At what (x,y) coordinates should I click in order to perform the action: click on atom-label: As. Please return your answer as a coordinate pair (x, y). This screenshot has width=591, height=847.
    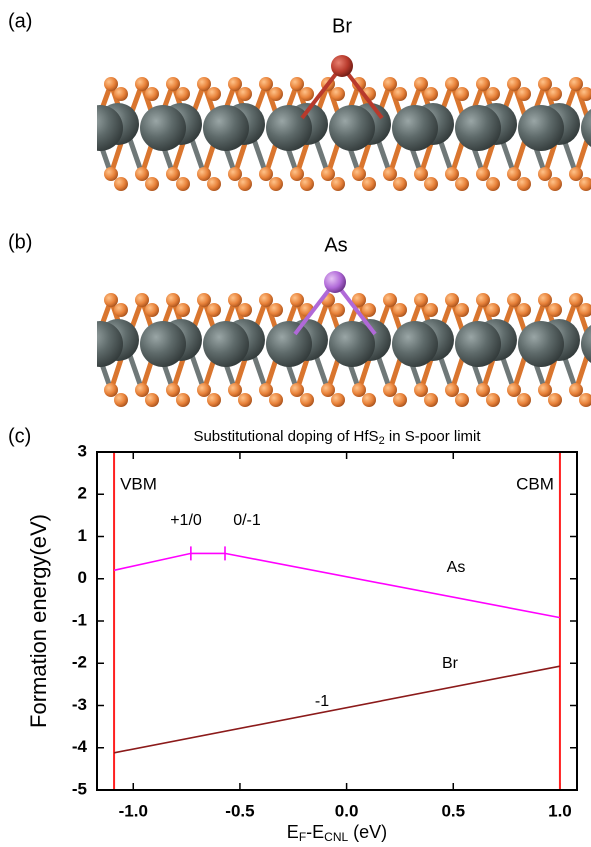
    Looking at the image, I should click on (335, 245).